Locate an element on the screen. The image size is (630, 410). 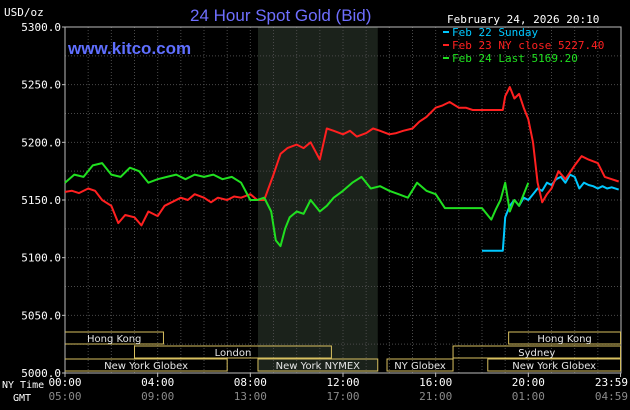
session-box: New York NYMEX is located at coordinates (318, 365).